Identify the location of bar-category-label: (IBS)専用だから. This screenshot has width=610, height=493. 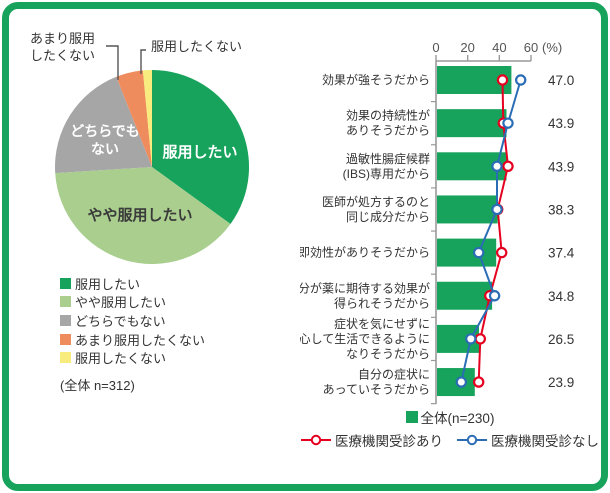
(386, 174).